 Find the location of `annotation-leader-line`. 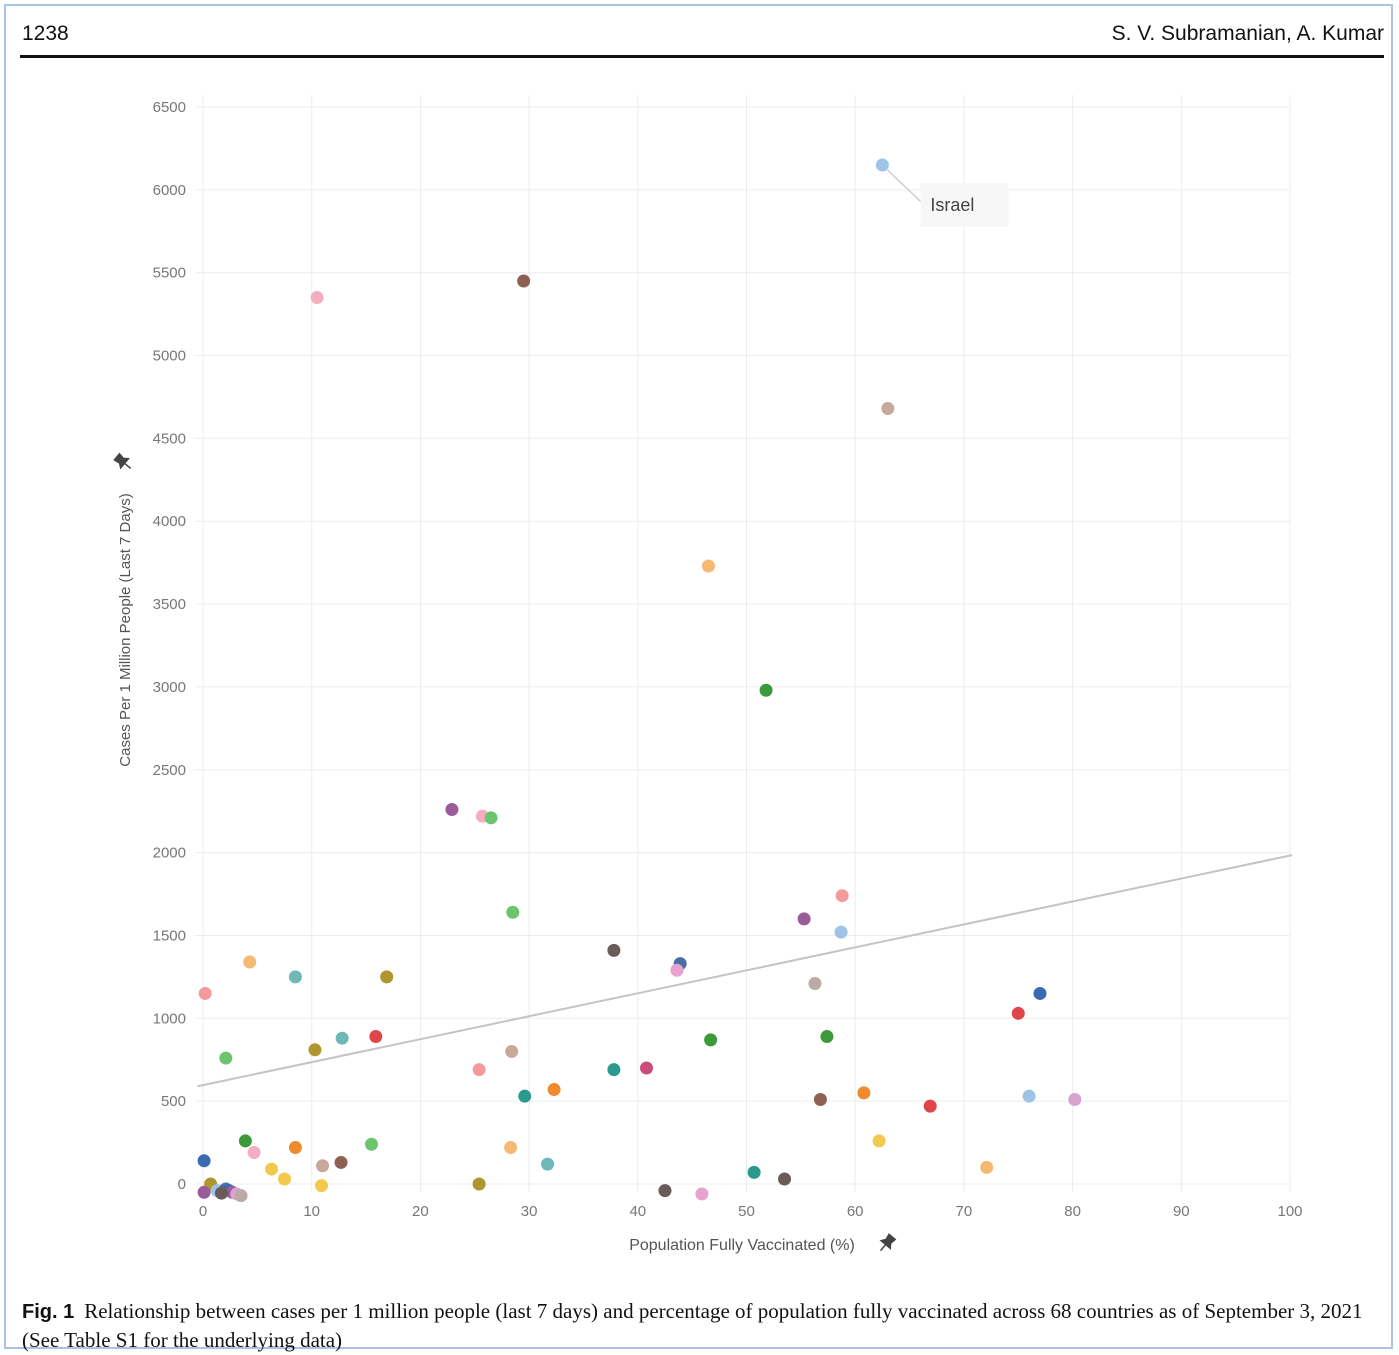

annotation-leader-line is located at coordinates (905, 187).